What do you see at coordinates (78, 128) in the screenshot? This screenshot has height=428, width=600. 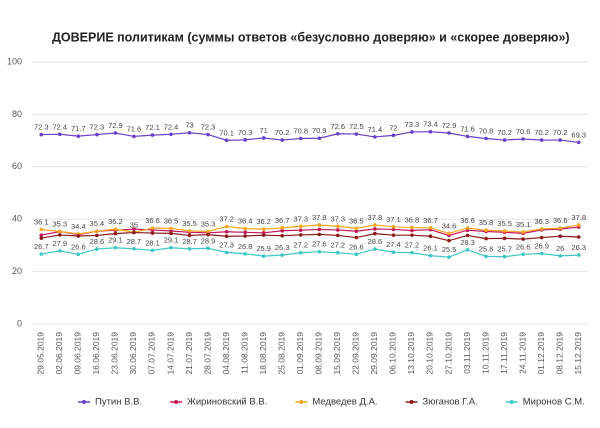 I see `data-label: 71.7` at bounding box center [78, 128].